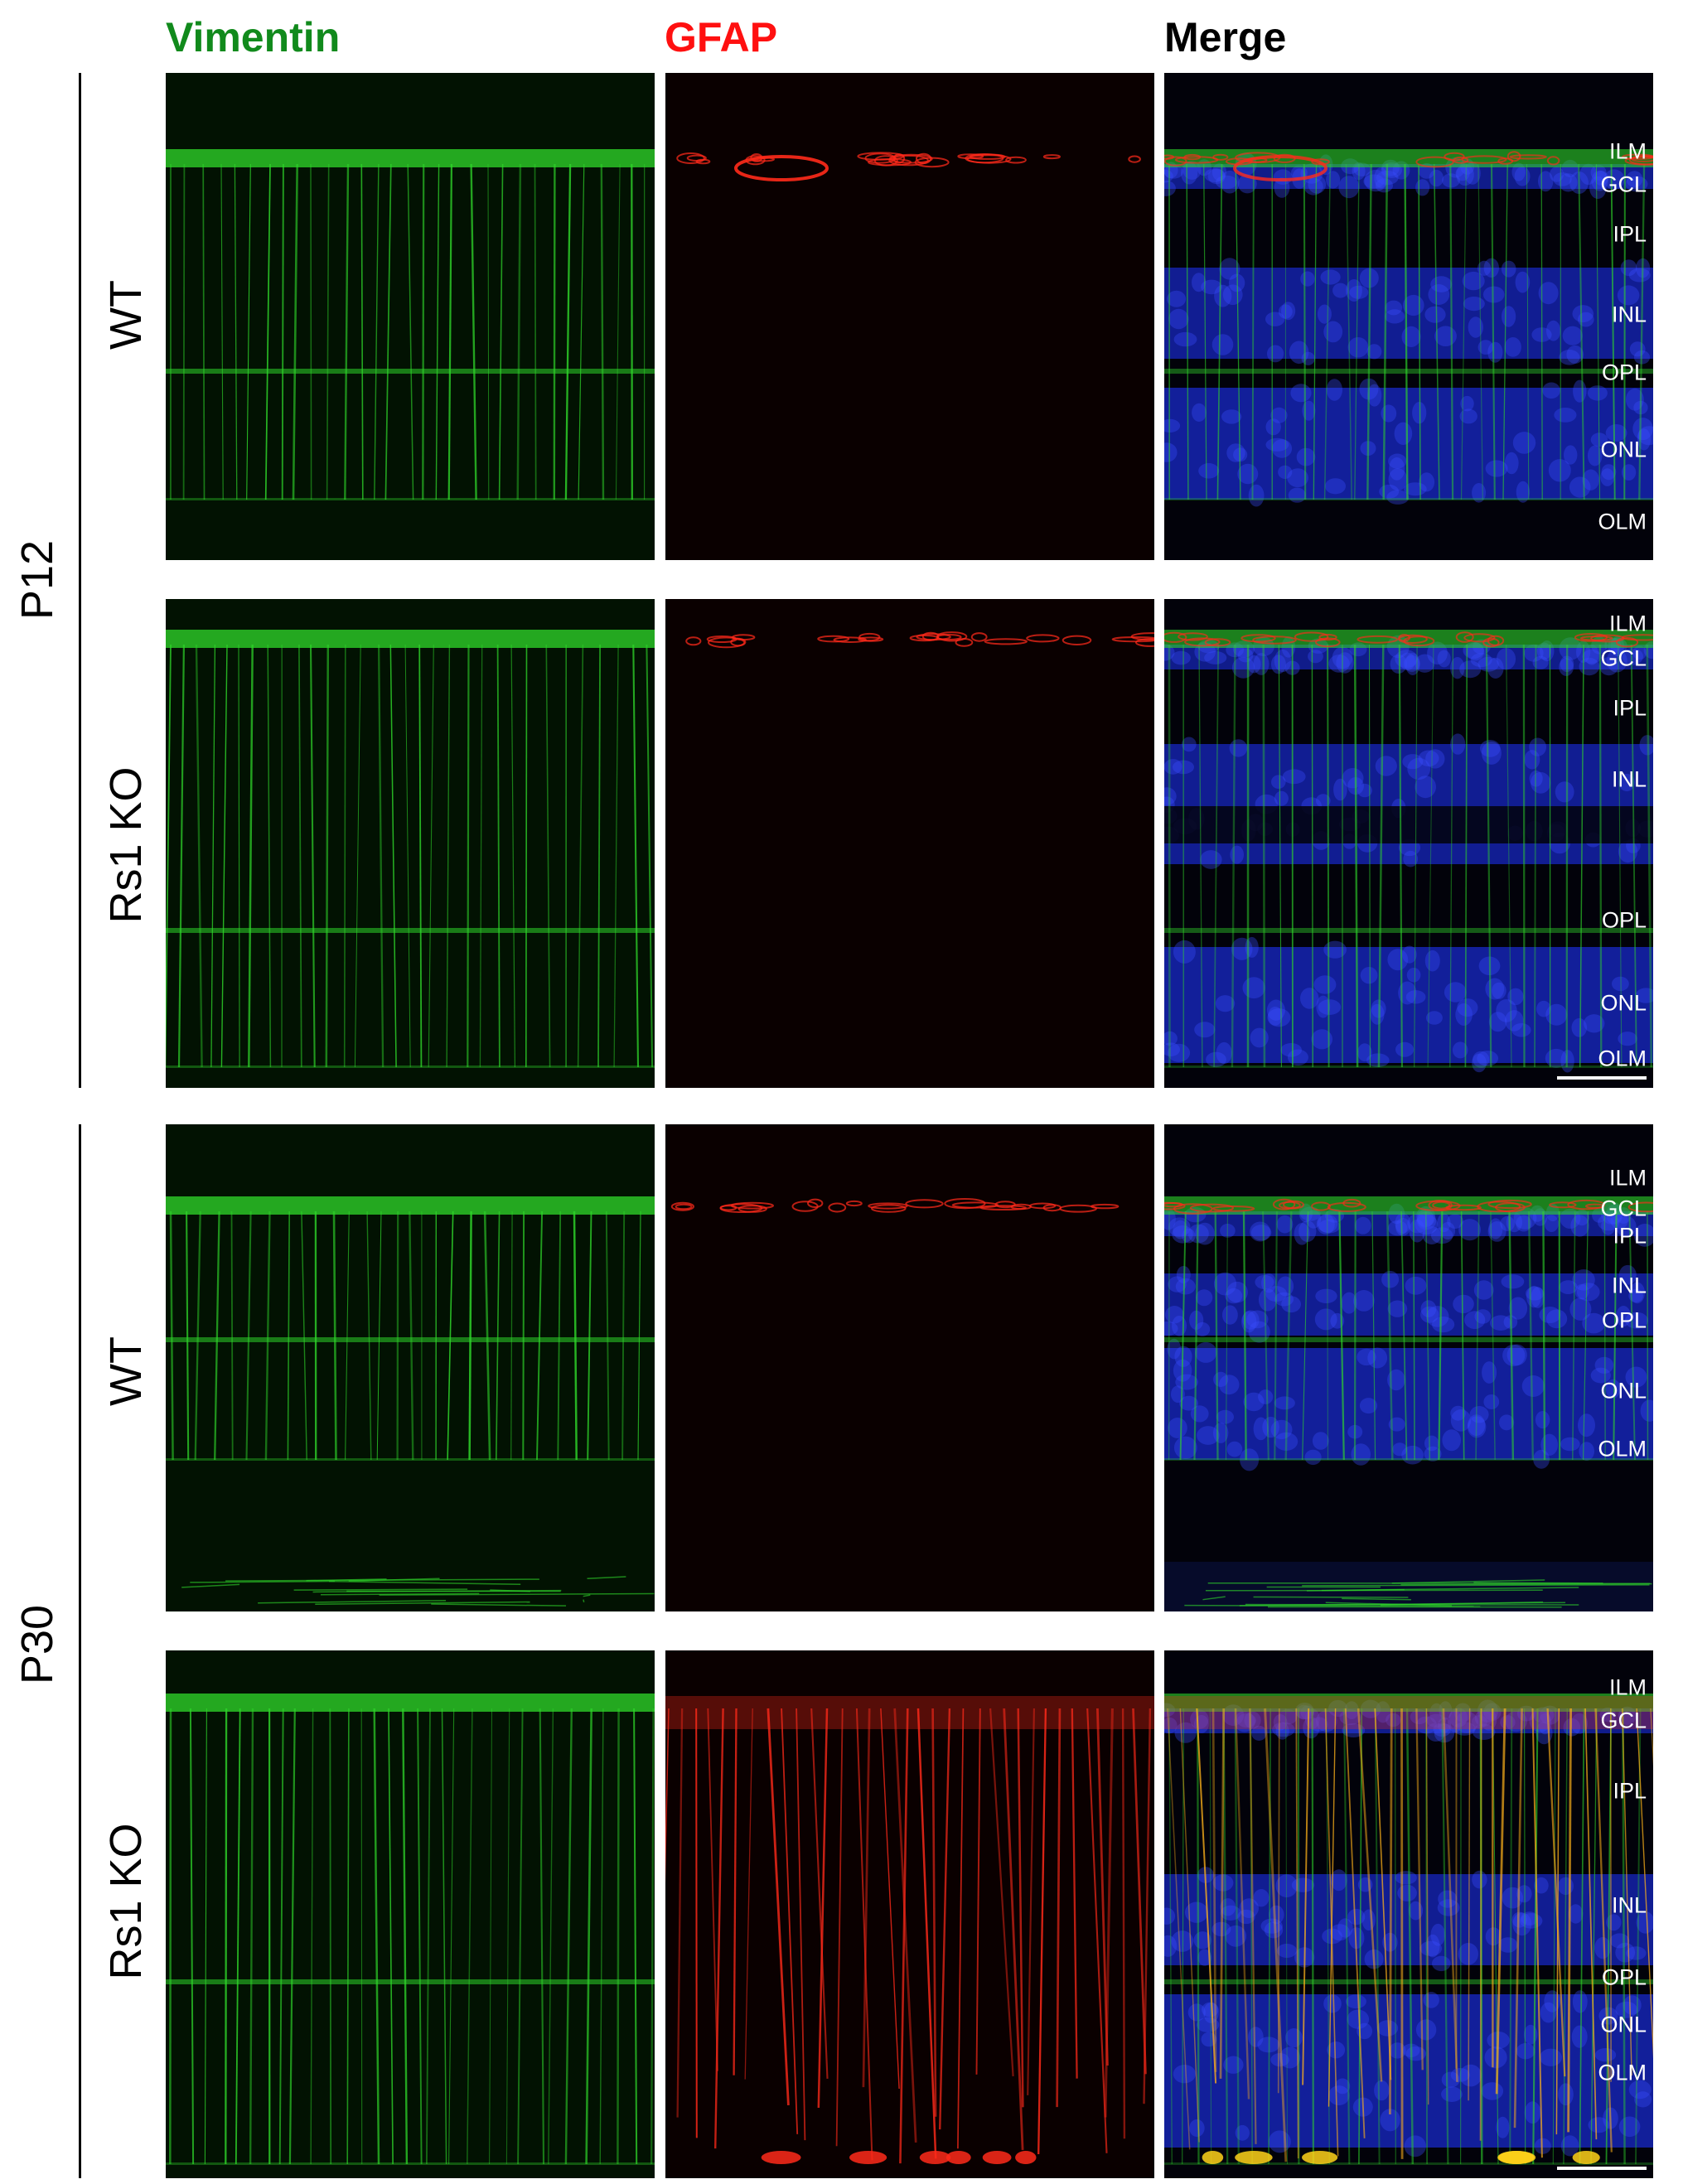 This screenshot has height=2184, width=1683. Describe the element at coordinates (909, 1914) in the screenshot. I see `micrograph-p30-ko-gfap` at that location.